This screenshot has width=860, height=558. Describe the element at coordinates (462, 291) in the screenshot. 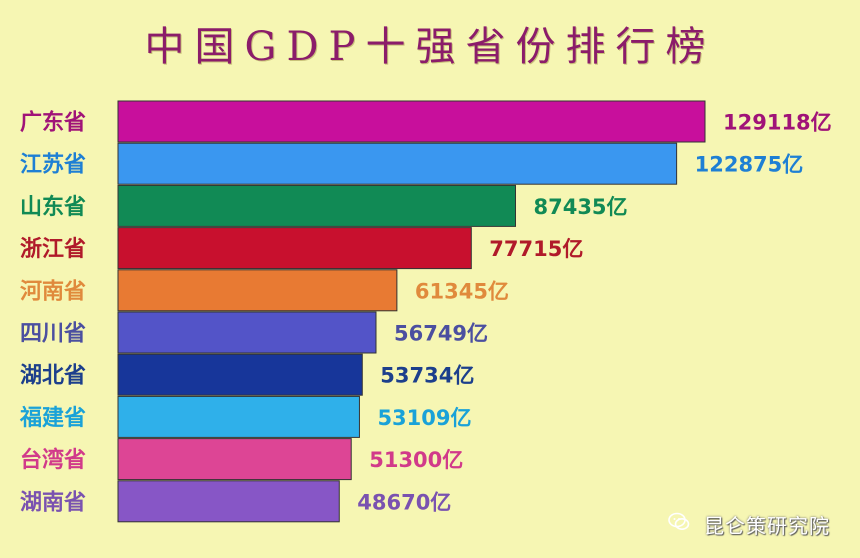

I see `value-label: 61345亿` at that location.